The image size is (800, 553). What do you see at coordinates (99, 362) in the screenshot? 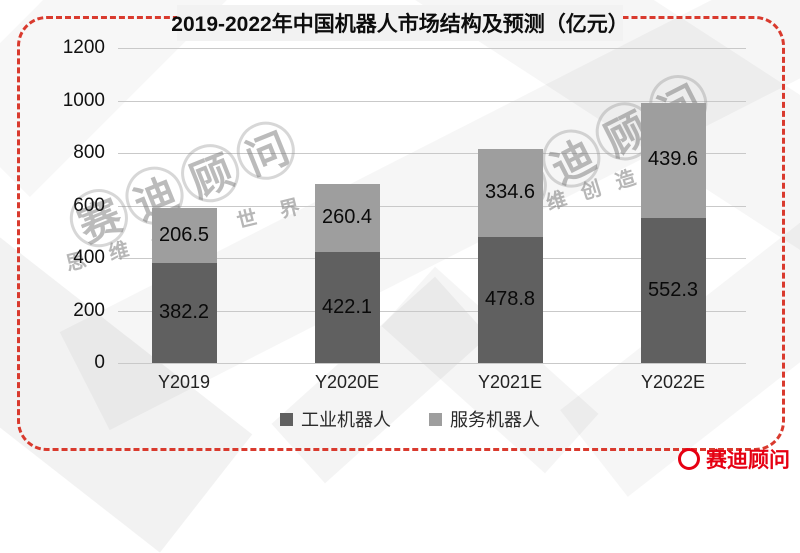
I see `y-axis-tick-label: 0` at bounding box center [99, 362].